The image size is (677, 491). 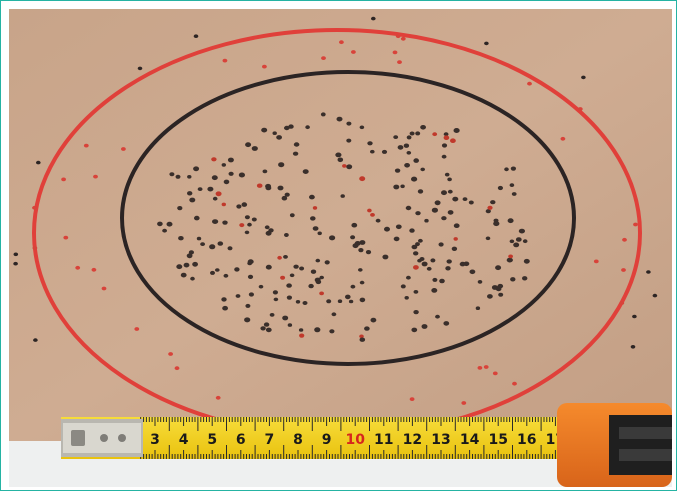 I want to click on tape-number: 7, so click(x=270, y=440).